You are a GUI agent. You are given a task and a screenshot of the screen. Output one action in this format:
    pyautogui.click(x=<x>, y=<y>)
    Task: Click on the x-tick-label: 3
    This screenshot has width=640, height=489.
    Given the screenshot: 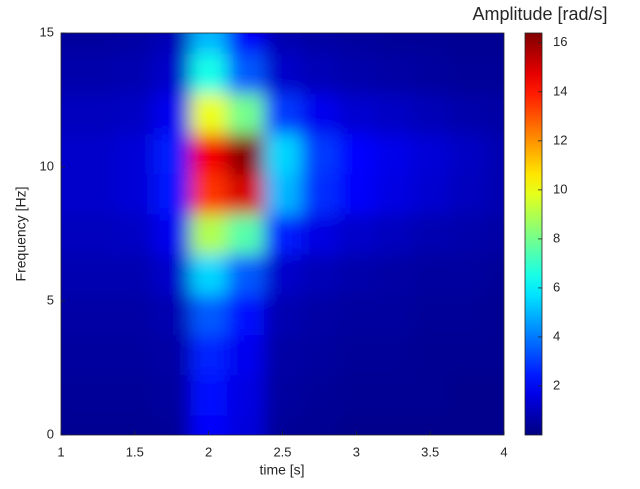 What is the action you would take?
    pyautogui.click(x=356, y=451)
    